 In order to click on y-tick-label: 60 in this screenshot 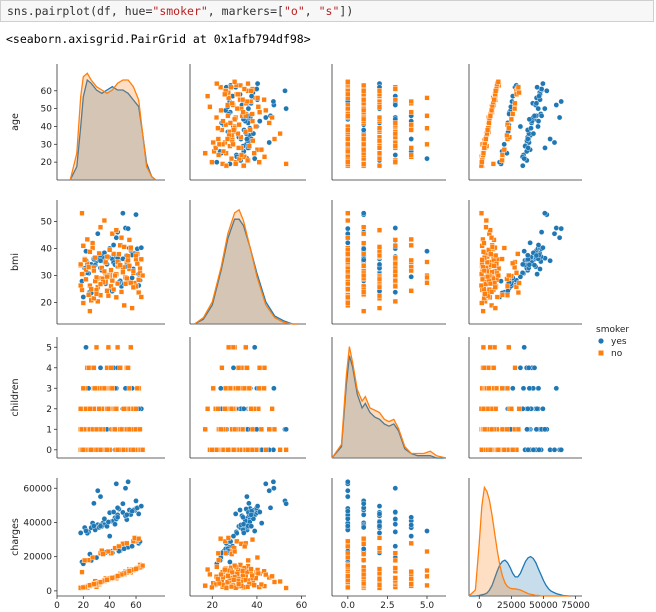, I will do `click(47, 92)`.